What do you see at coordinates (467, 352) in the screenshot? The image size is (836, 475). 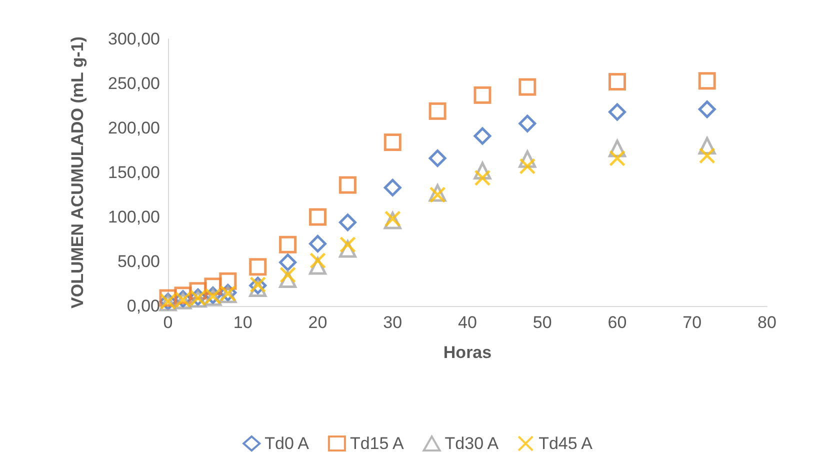 I see `x-axis-title: Horas` at bounding box center [467, 352].